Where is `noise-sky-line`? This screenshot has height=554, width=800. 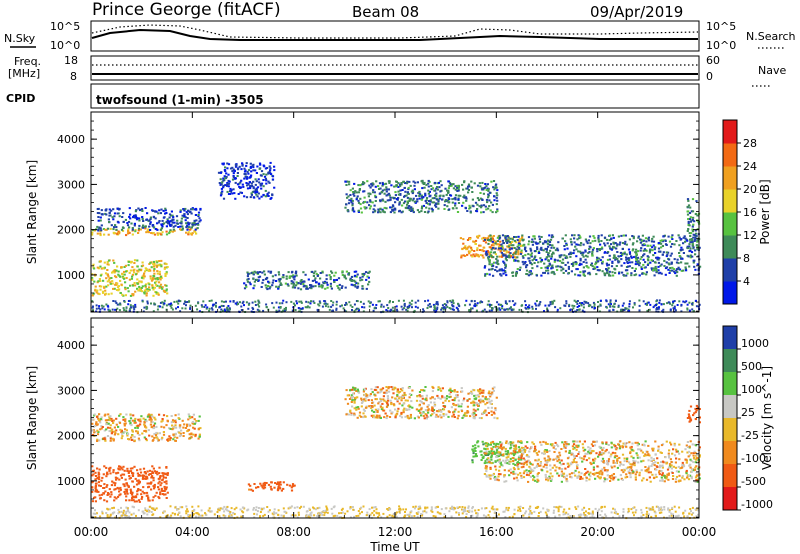 noise-sky-line is located at coordinates (394, 34).